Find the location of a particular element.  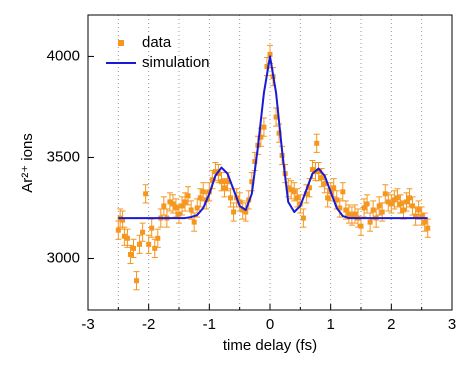

legend-label: data is located at coordinates (157, 42).